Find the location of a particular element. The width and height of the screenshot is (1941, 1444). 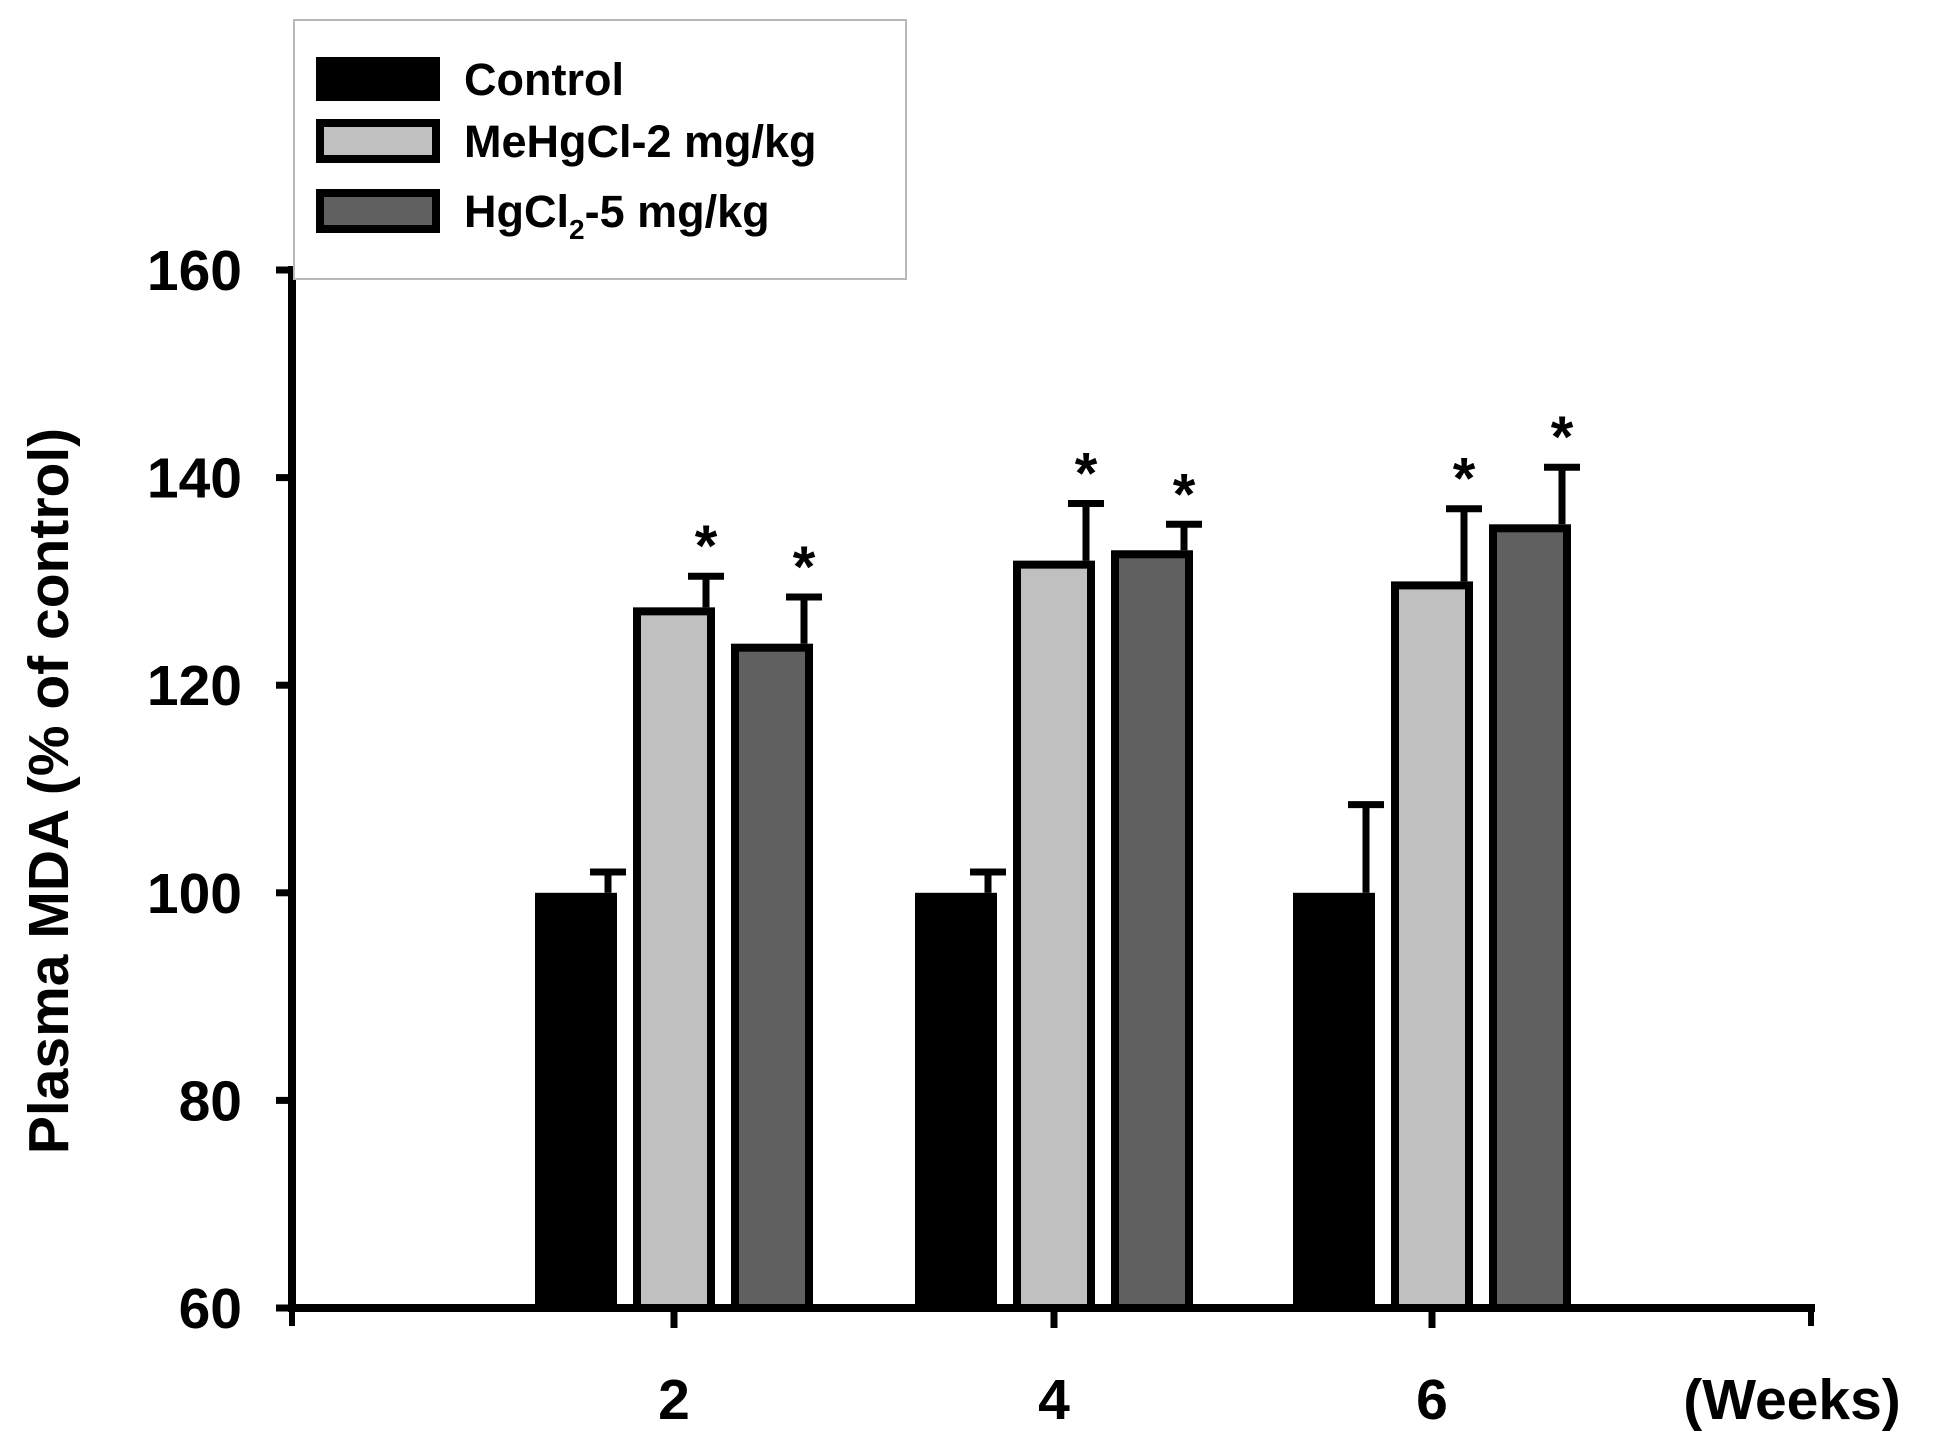

y-tick-label: 160 is located at coordinates (194, 271).